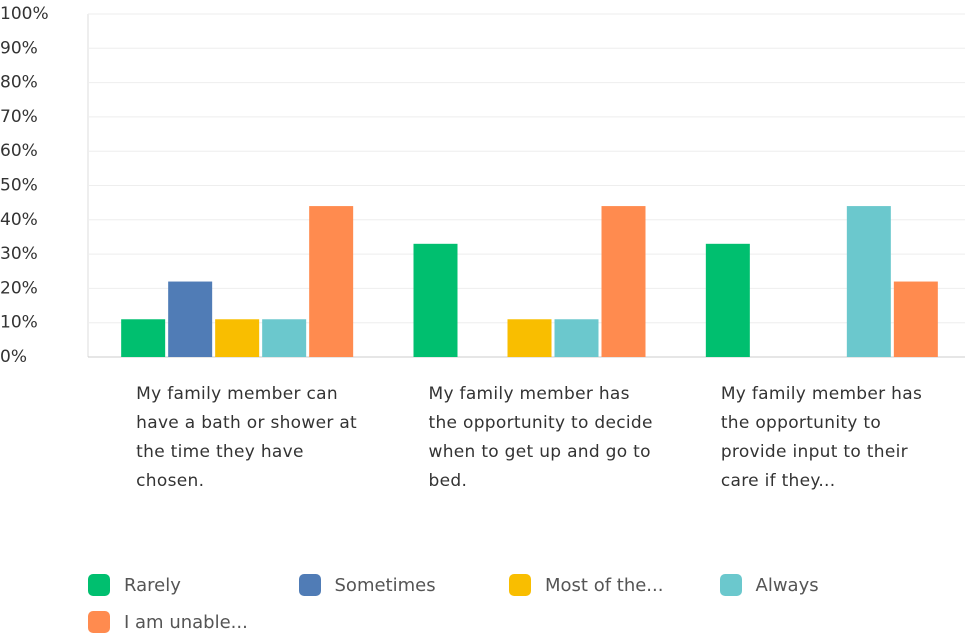 The image size is (965, 638). Describe the element at coordinates (19, 254) in the screenshot. I see `y-tick-label: 30%` at that location.